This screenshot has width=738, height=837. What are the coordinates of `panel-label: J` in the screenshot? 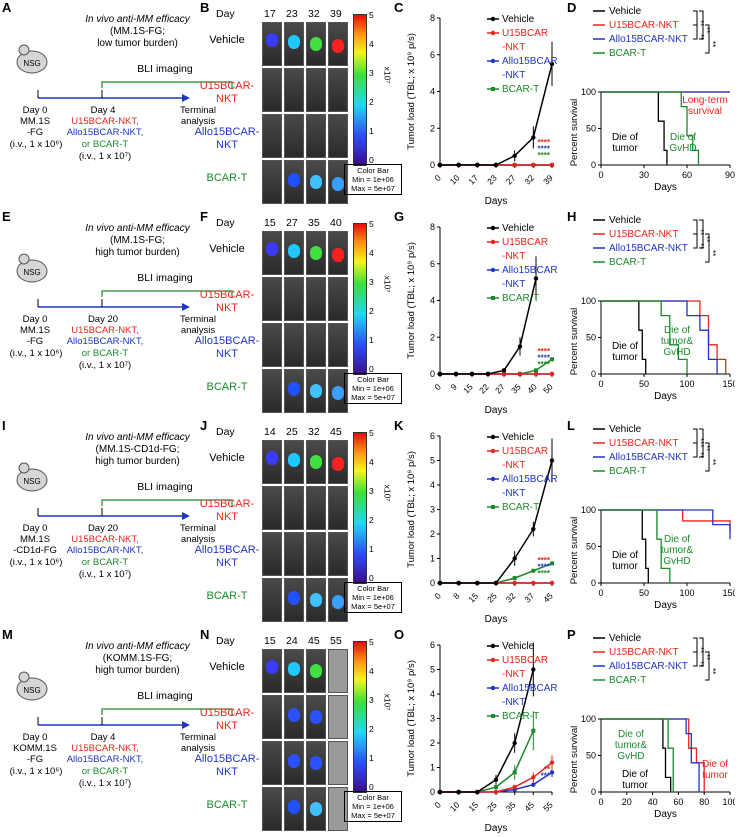 It's located at (204, 425).